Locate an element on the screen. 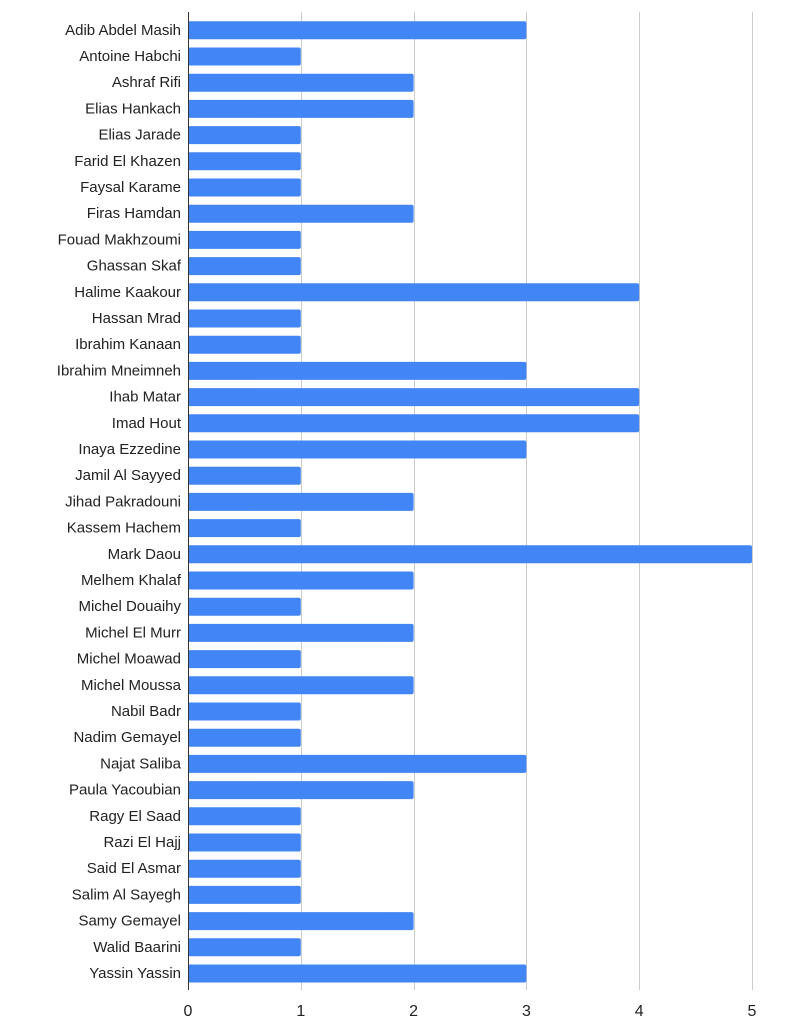 Image resolution: width=798 pixels, height=1032 pixels. x-tick-label: 4 is located at coordinates (639, 1011).